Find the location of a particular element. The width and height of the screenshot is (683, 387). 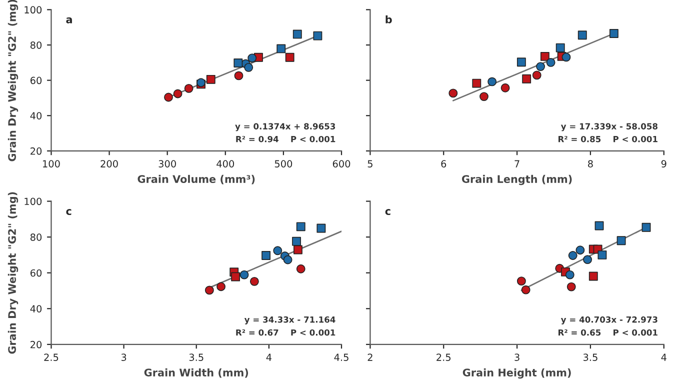

x-axis-title: Grain Height (mm) is located at coordinates (516, 373).